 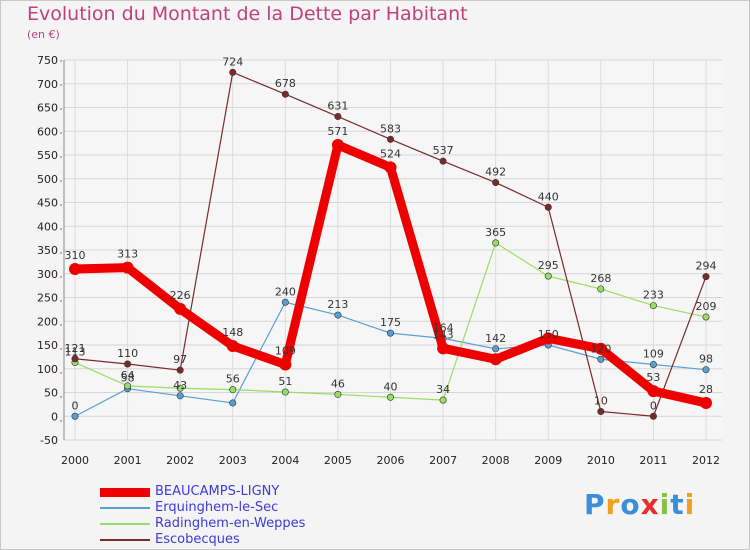 I want to click on legend-item: Radinghem-en-Weppes, so click(x=202, y=524).